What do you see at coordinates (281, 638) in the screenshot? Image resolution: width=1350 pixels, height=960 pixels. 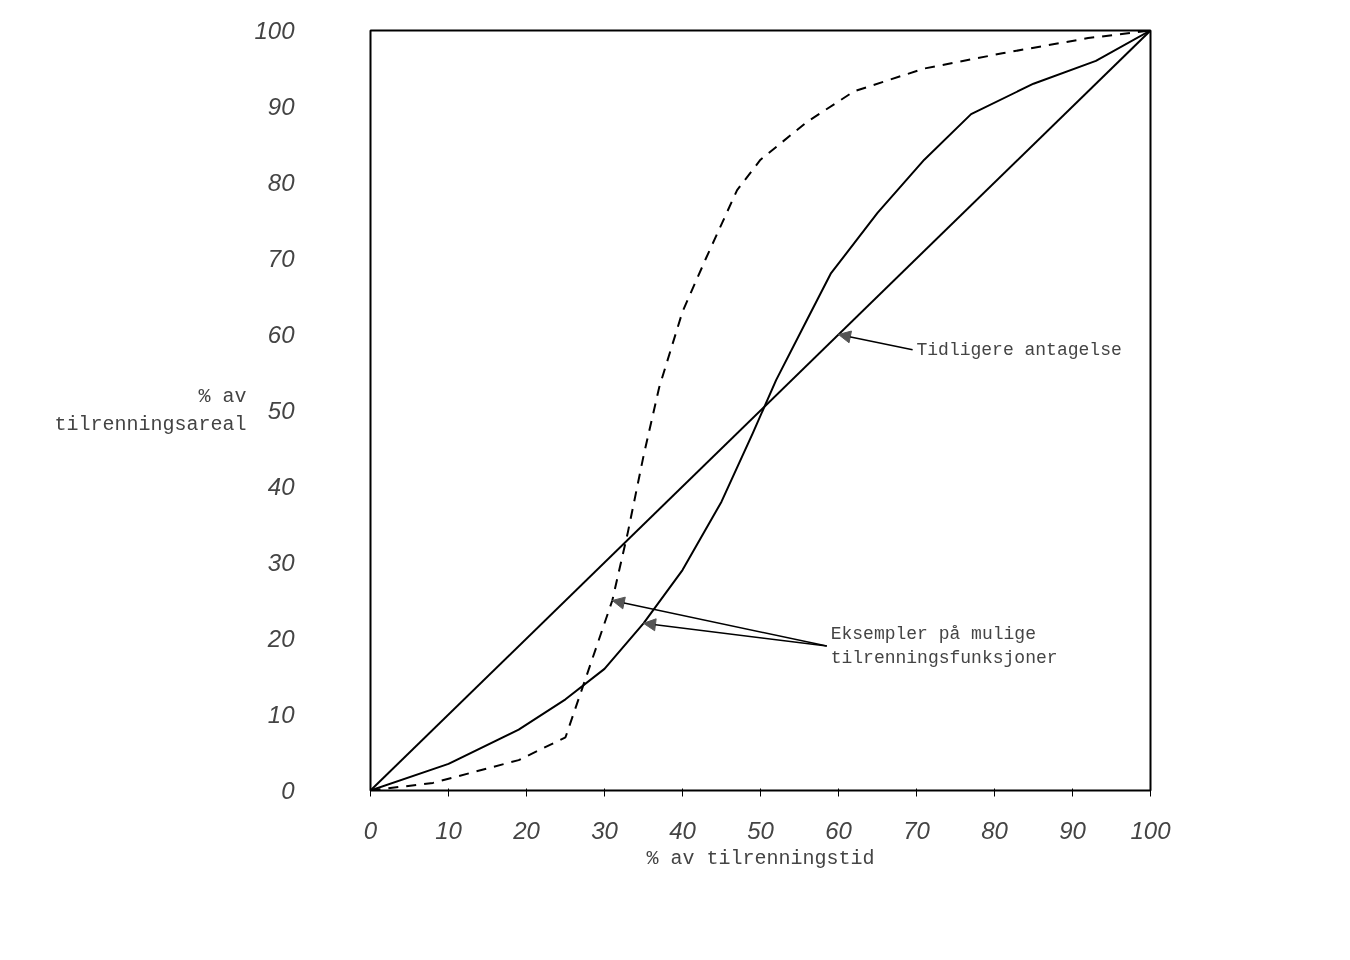 I see `y-tick-label: 20` at bounding box center [281, 638].